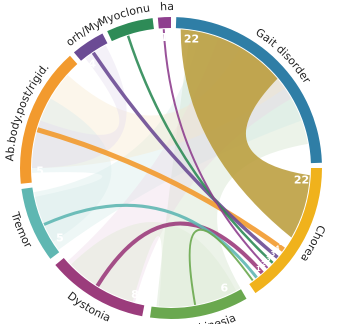  What do you see at coordinates (224, 288) in the screenshot?
I see `count-brady: 6` at bounding box center [224, 288].